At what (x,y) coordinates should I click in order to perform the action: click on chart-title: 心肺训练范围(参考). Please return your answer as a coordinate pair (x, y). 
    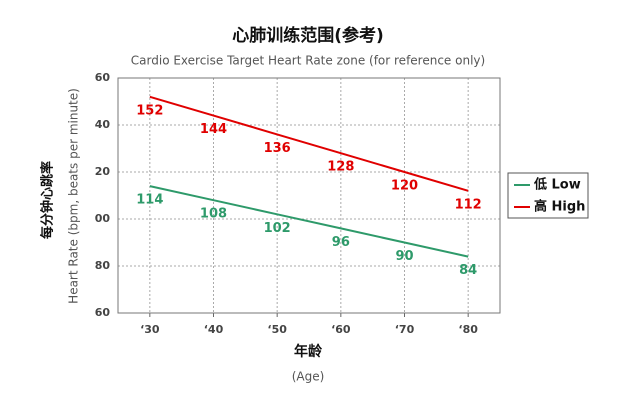
    Looking at the image, I should click on (308, 35).